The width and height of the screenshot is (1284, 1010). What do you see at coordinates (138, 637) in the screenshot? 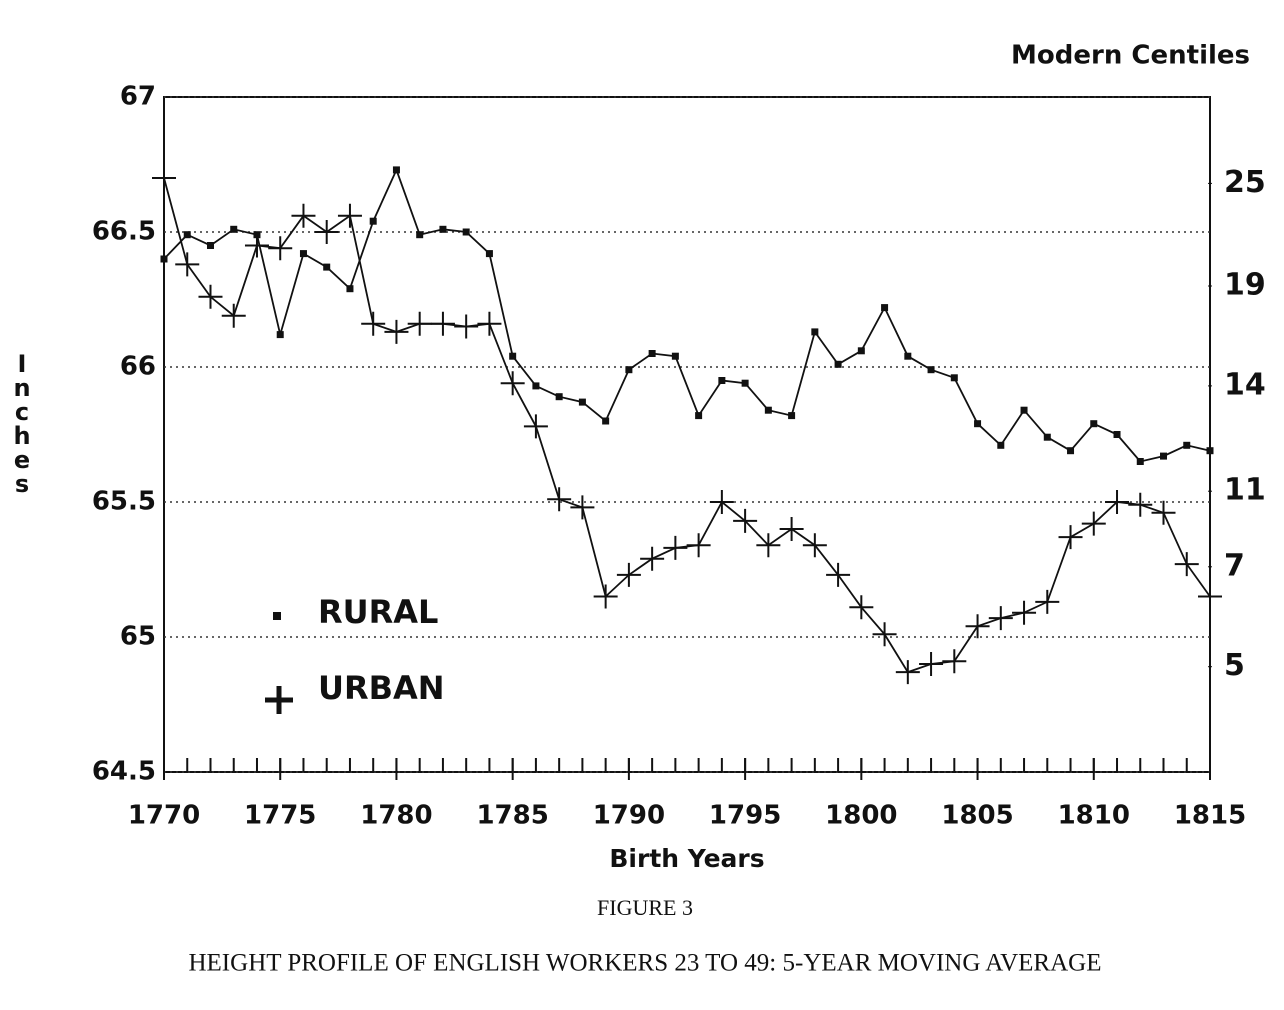
I see `y-tick-label: 65` at bounding box center [138, 637].